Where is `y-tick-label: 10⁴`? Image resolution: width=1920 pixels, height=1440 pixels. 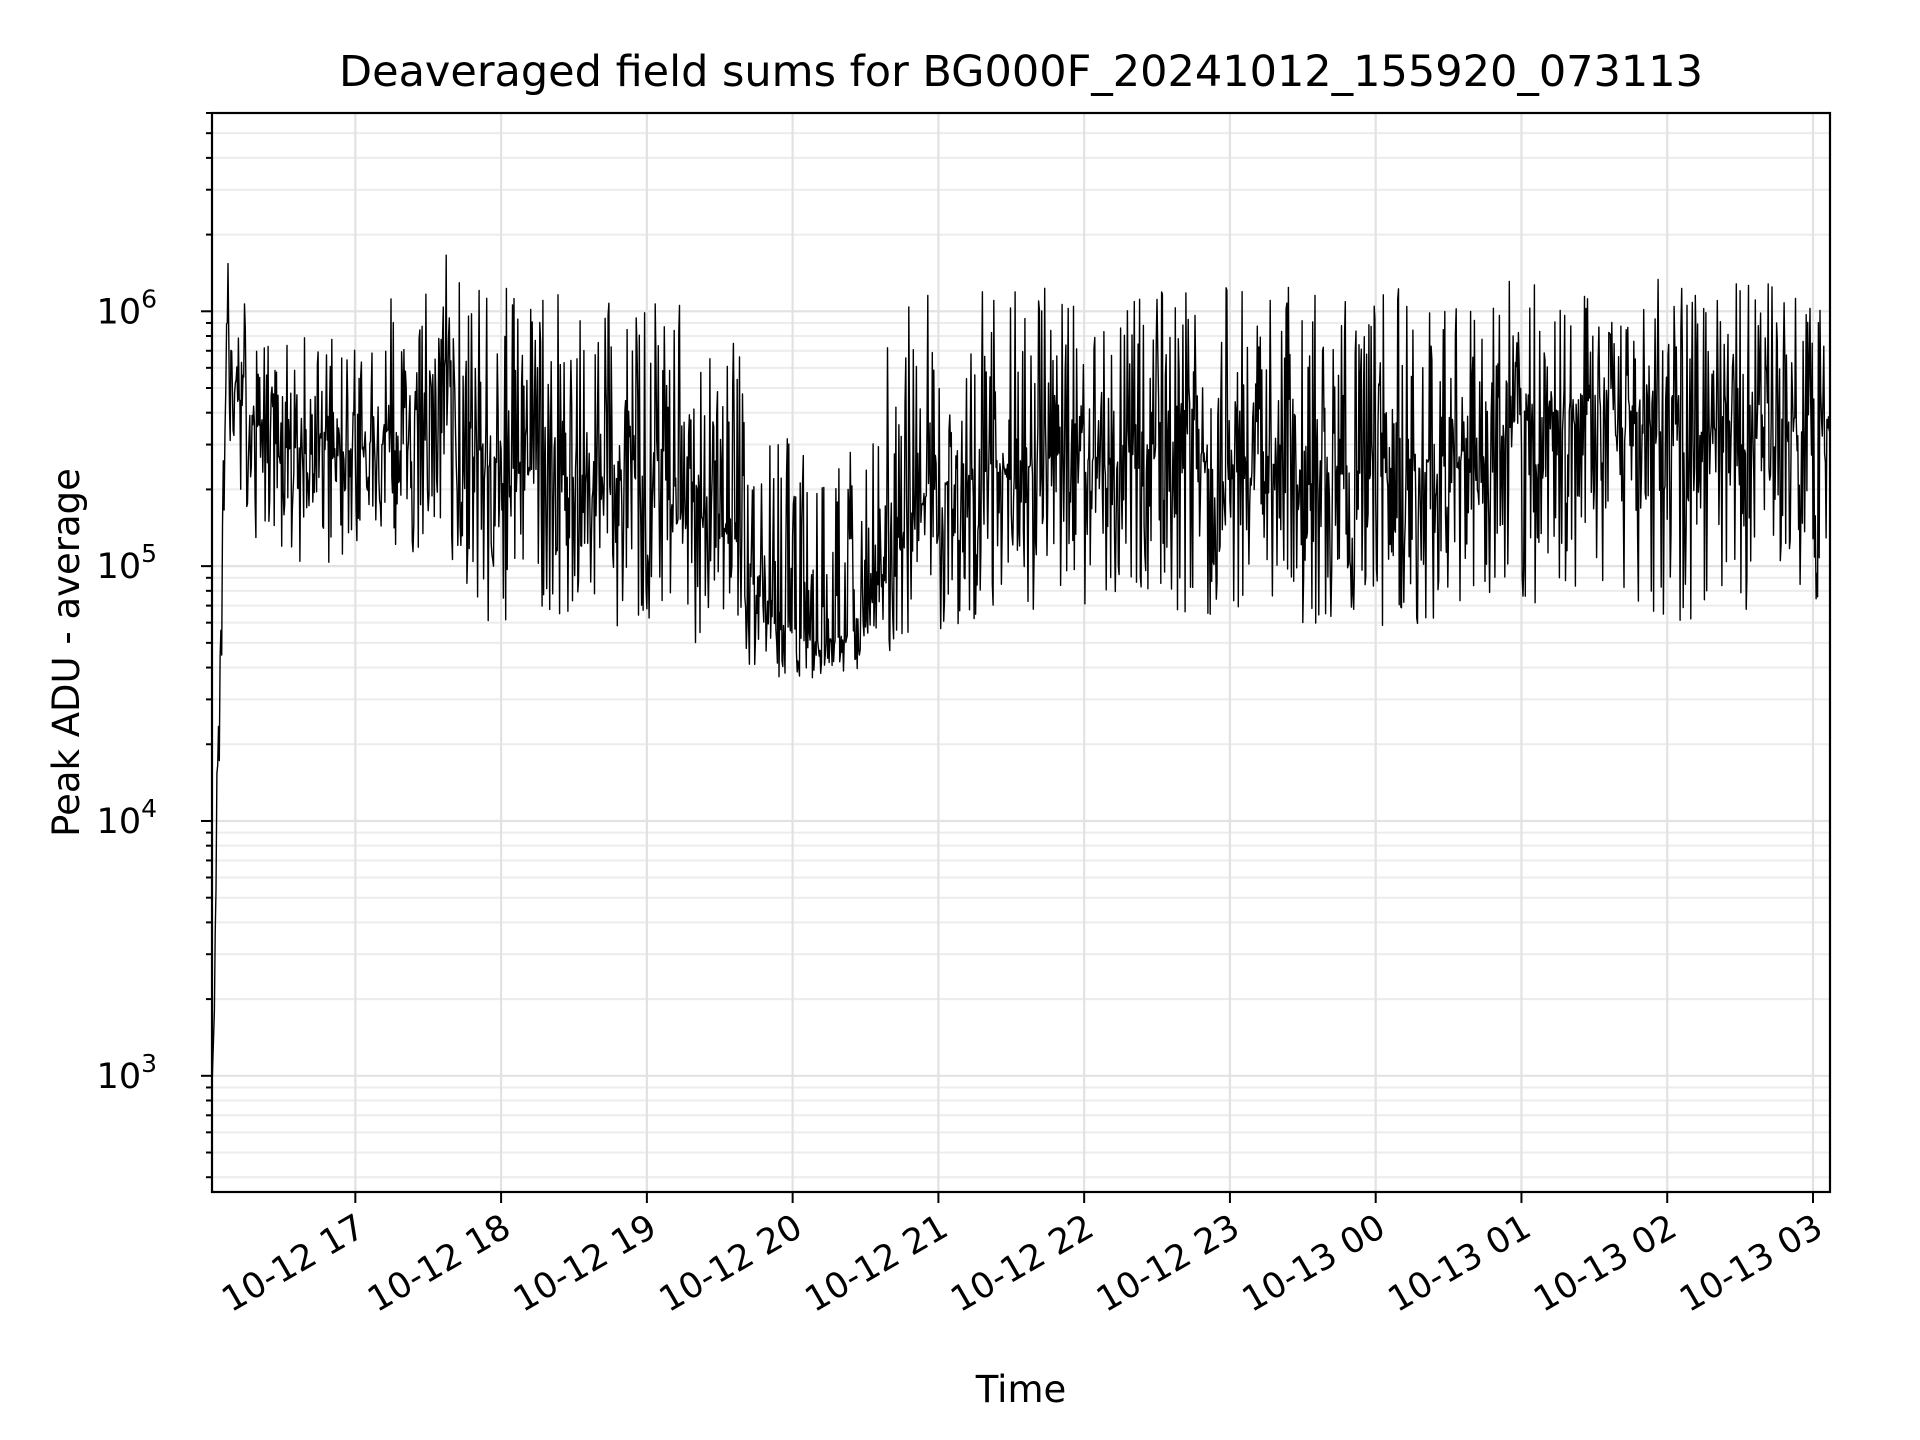 y-tick-label: 10⁴ is located at coordinates (127, 818).